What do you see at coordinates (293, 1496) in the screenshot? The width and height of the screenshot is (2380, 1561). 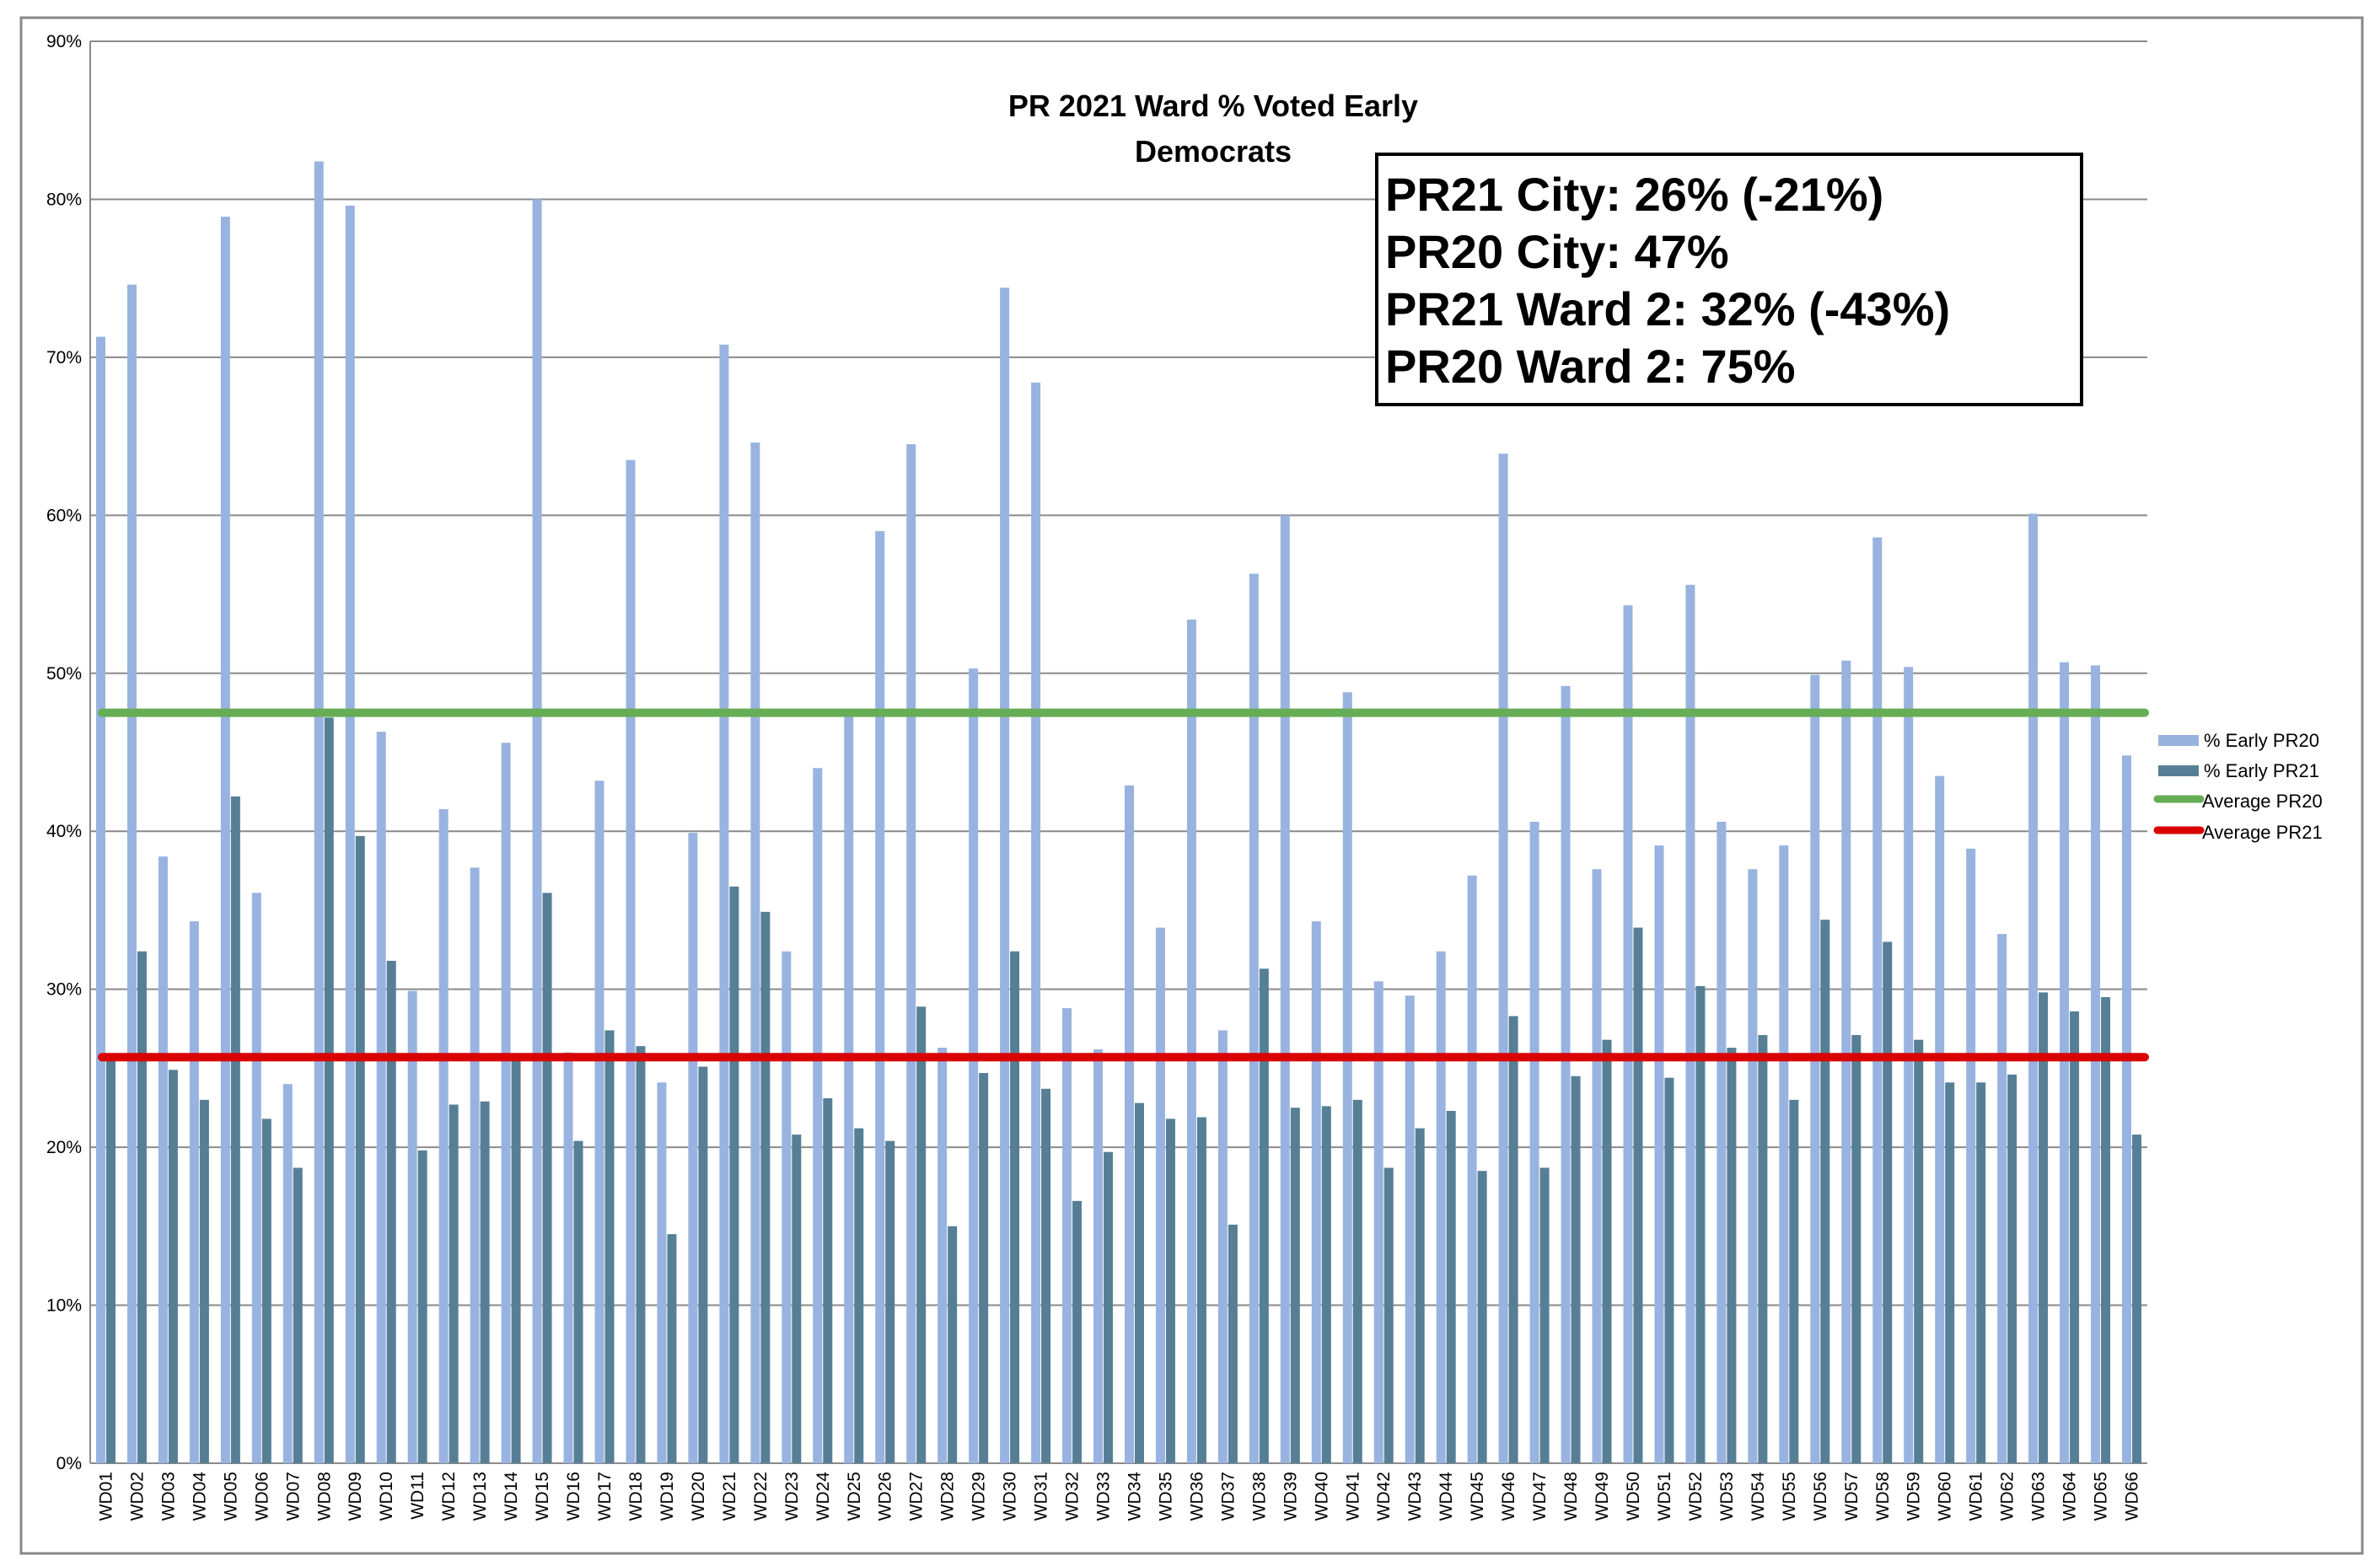 I see `x-tick-label: WD07` at bounding box center [293, 1496].